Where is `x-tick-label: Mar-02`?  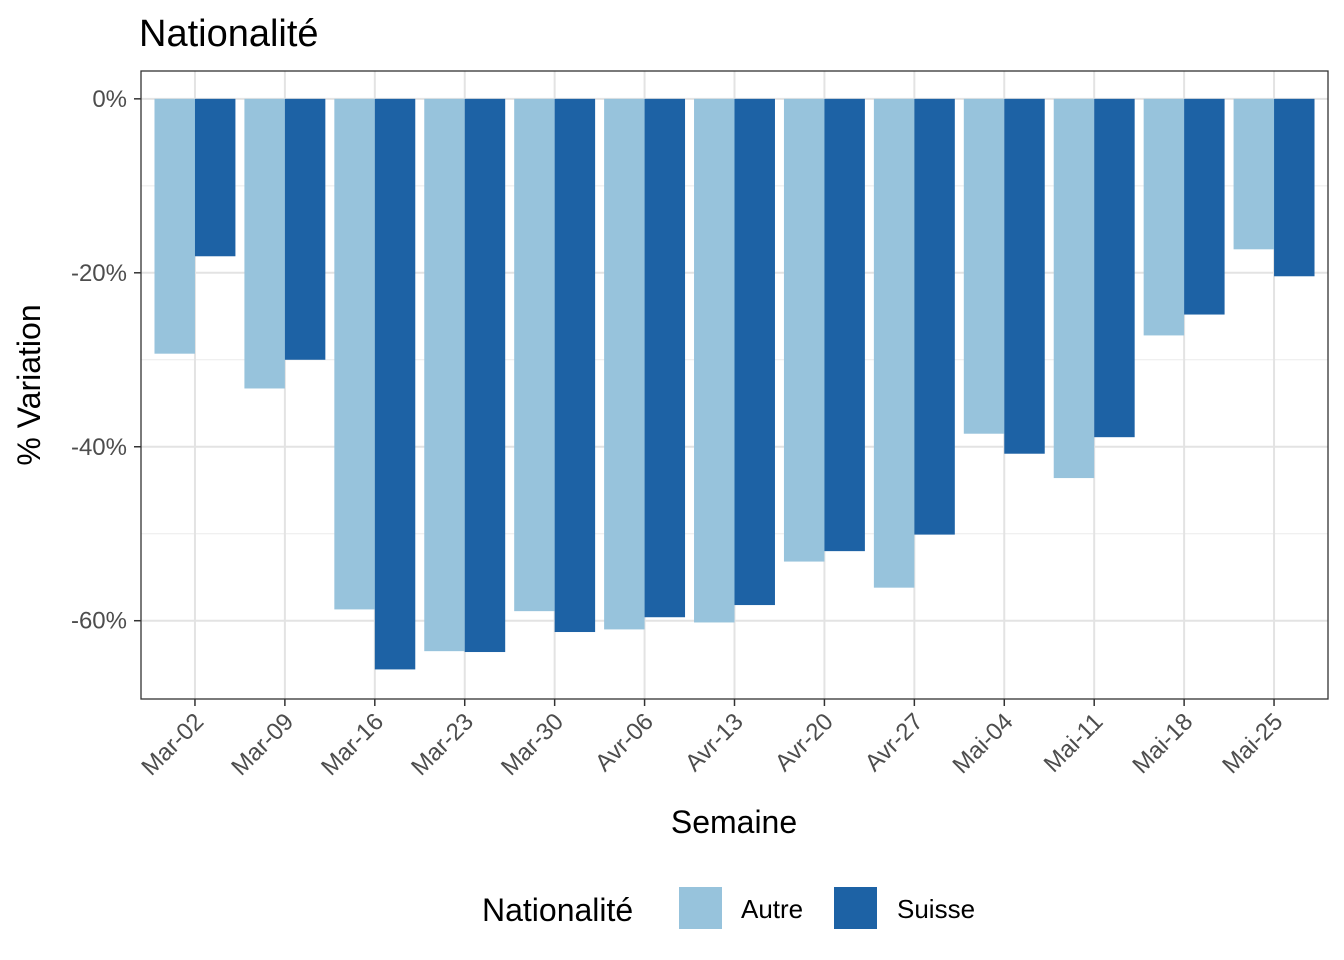
x-tick-label: Mar-02 is located at coordinates (172, 744).